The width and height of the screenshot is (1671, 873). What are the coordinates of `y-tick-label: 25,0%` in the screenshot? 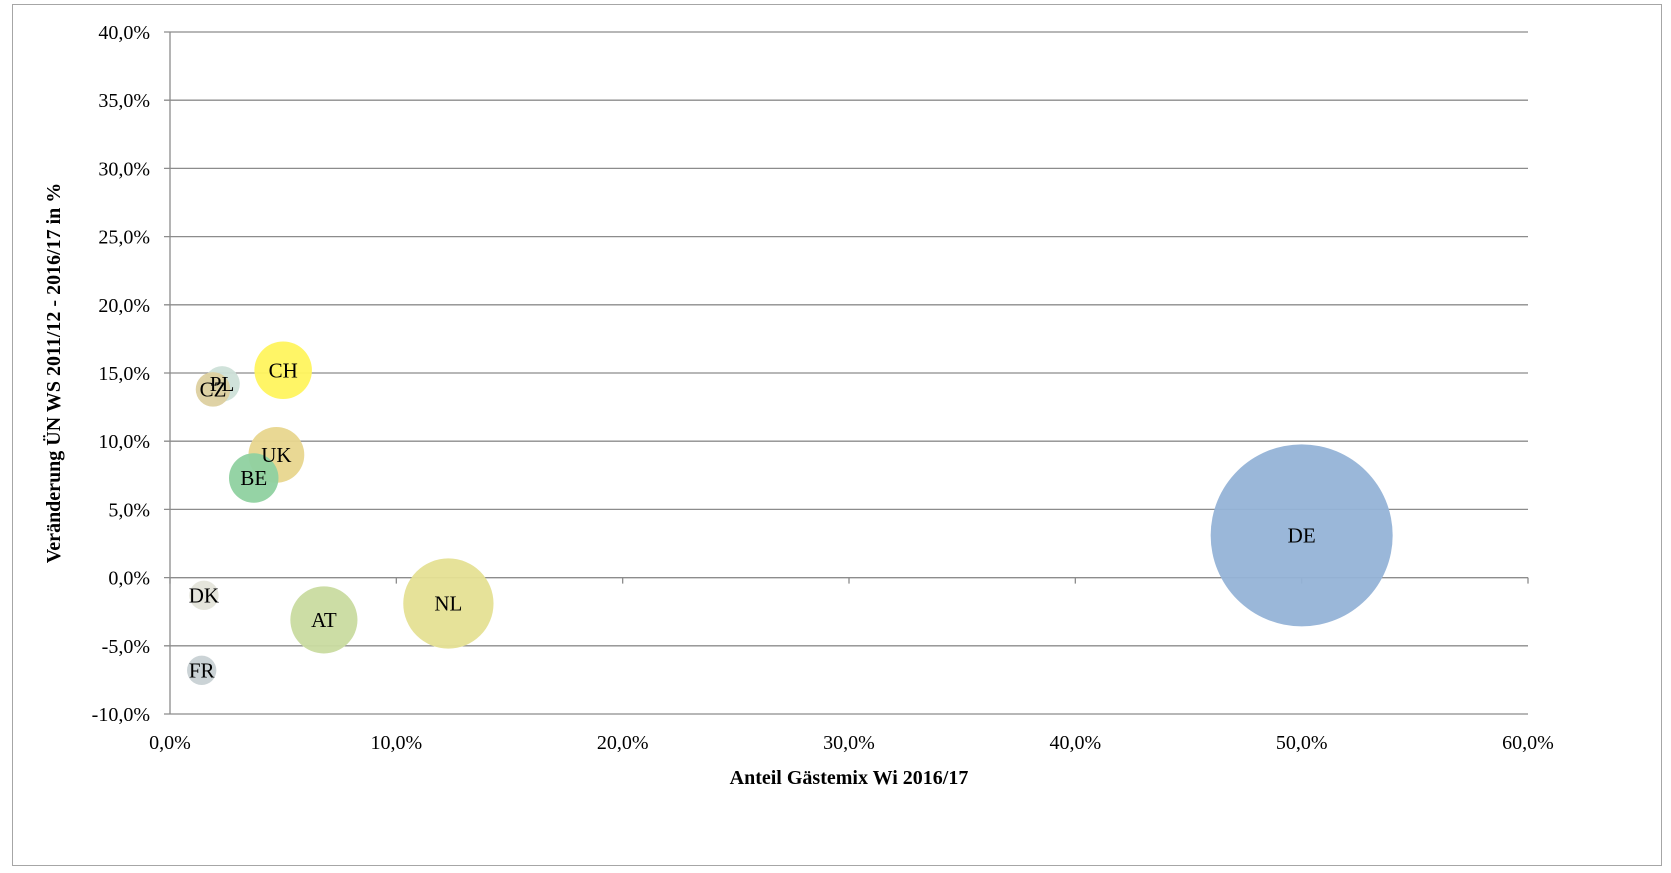 It's located at (124, 238).